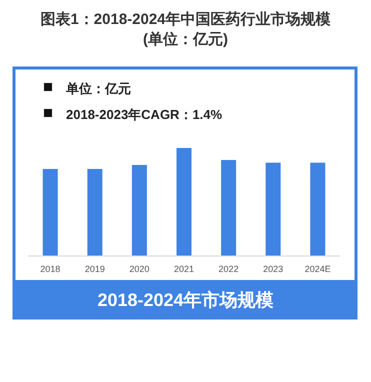 The image size is (371, 382). I want to click on tick-label: 2024E, so click(317, 269).